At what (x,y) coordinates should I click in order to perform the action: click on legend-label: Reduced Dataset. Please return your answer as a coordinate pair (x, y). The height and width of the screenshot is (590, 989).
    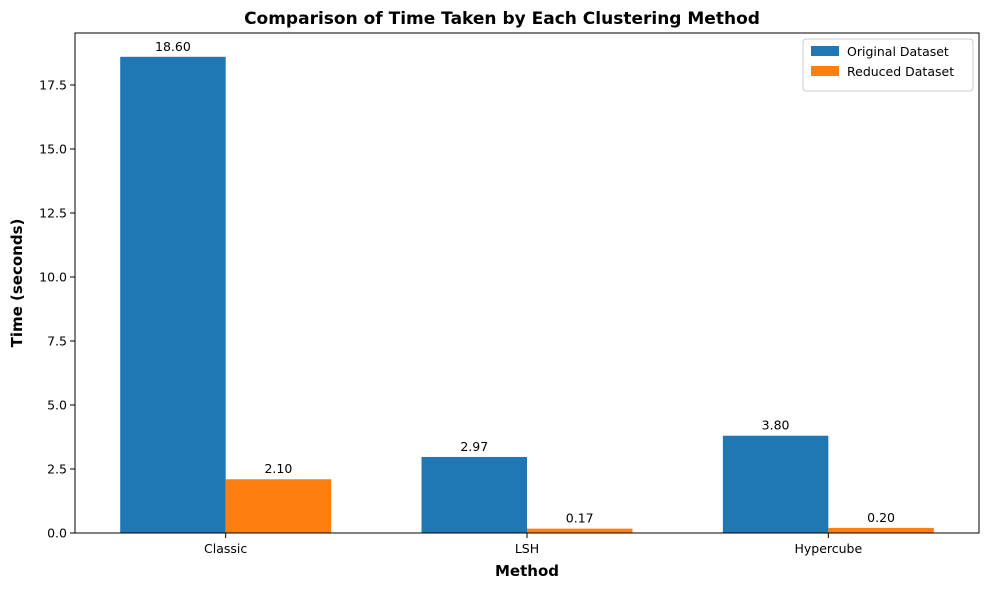
    Looking at the image, I should click on (900, 71).